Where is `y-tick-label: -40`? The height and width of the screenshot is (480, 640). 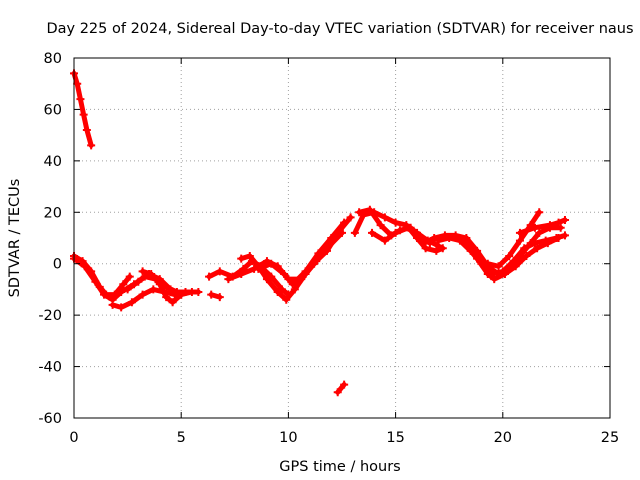
y-tick-label: -40 is located at coordinates (50, 368).